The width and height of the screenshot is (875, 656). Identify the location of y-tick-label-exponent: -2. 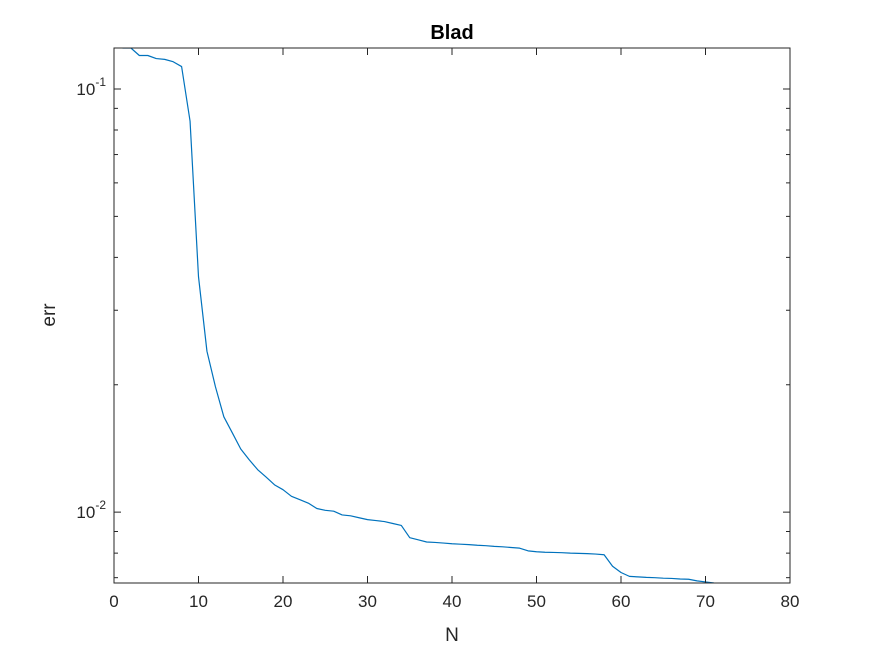
(100, 505).